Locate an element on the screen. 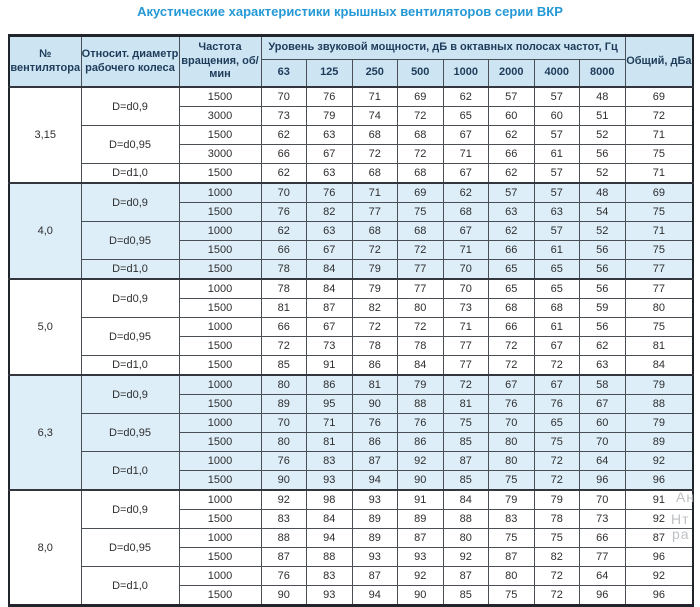 This screenshot has width=700, height=607. table-row: D=d0,95 1000 62 63 68 68 67 62 57 52 71 is located at coordinates (351, 240).